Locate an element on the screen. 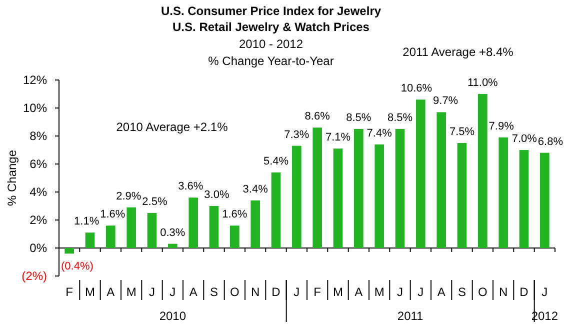 This screenshot has width=564, height=331. data-label: (0.4%) is located at coordinates (77, 266).